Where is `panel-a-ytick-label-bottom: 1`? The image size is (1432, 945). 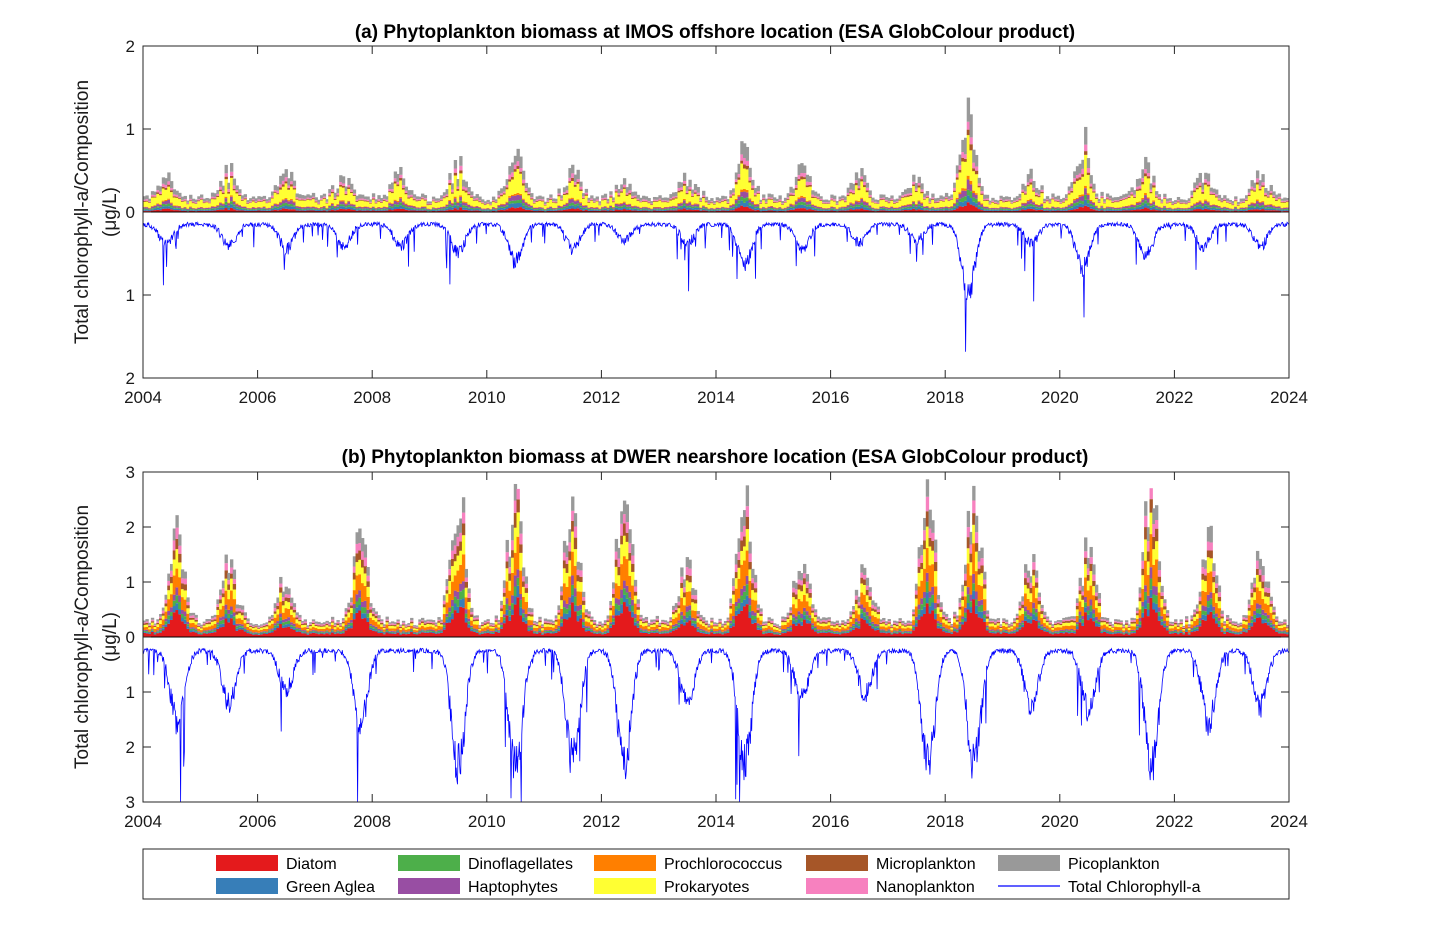 panel-a-ytick-label-bottom: 1 is located at coordinates (130, 295).